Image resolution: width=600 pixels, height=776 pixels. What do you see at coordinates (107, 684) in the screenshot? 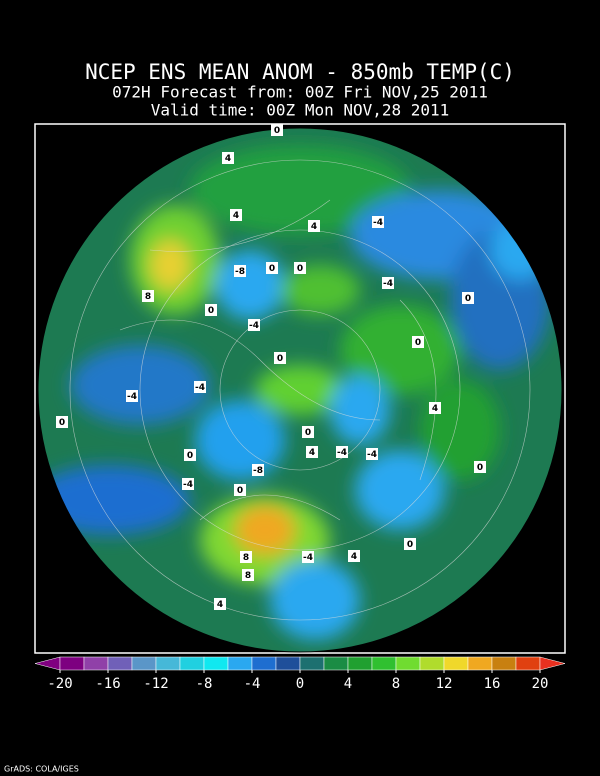
I see `colorbar-label: -16` at bounding box center [107, 684].